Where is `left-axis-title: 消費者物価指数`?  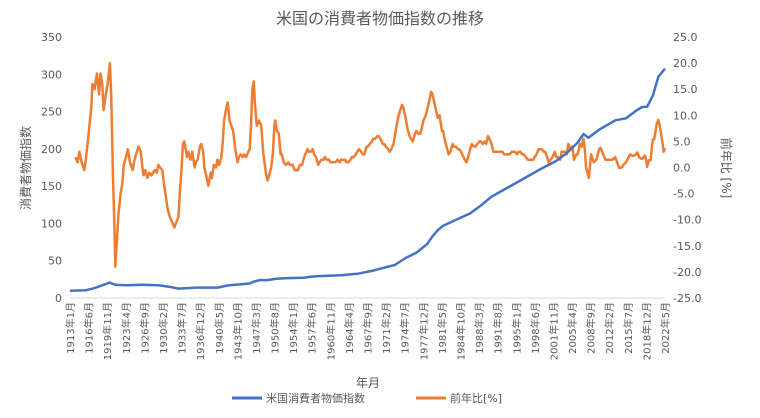 left-axis-title: 消費者物価指数 is located at coordinates (25, 168).